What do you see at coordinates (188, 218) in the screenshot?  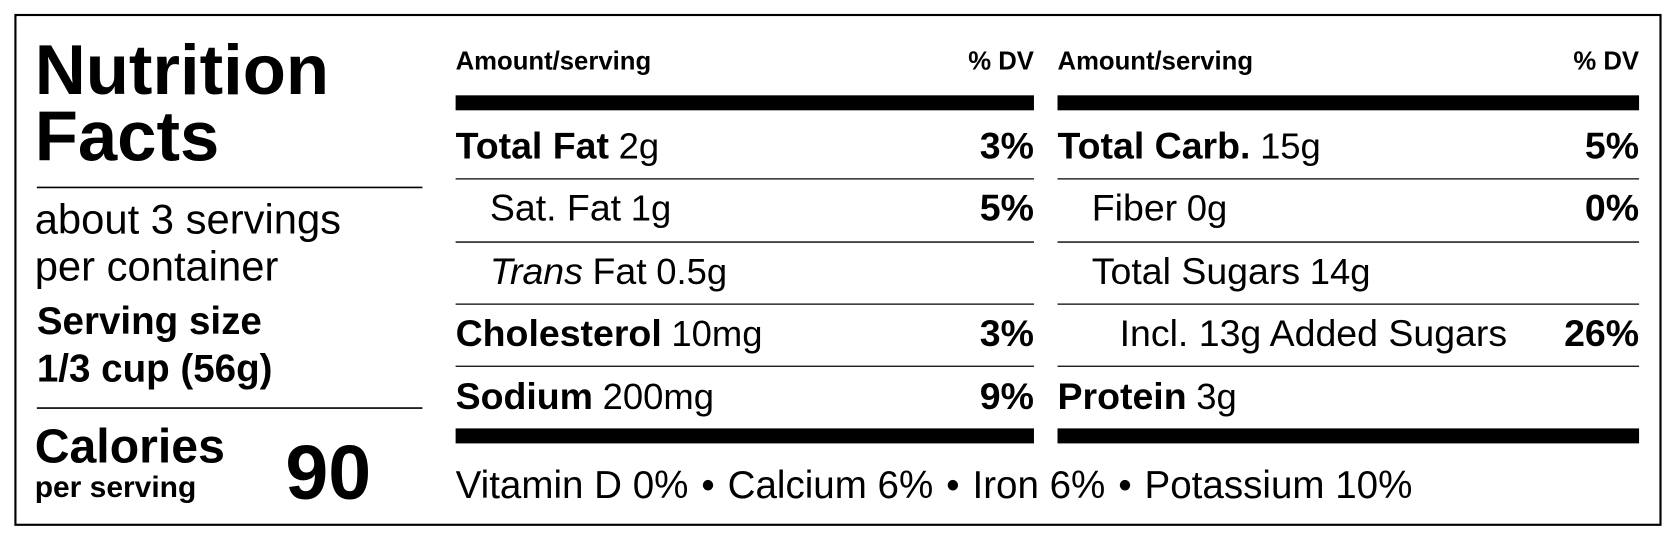 I see `servings-text: about 3 servings` at bounding box center [188, 218].